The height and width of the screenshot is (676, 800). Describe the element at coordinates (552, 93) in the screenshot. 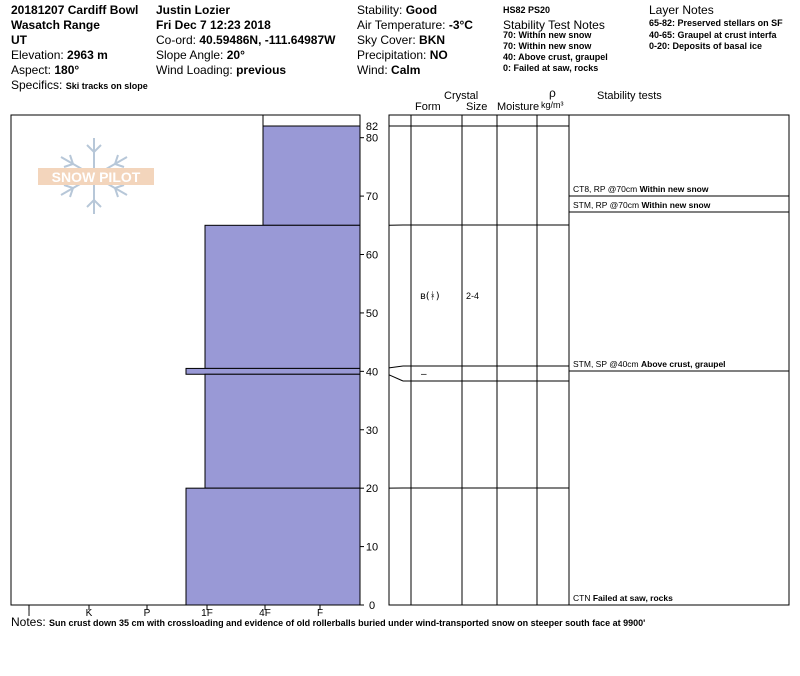

I see `density-header: ρ` at that location.